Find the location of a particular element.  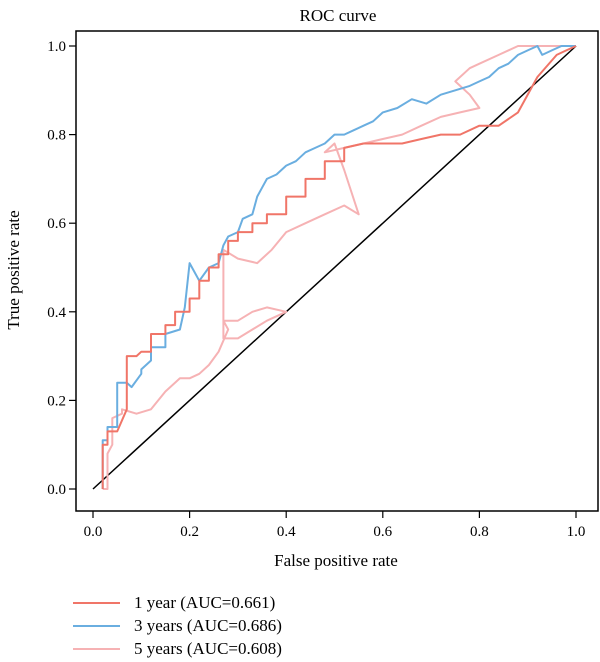

x-tick-label: 0.6 is located at coordinates (382, 532).